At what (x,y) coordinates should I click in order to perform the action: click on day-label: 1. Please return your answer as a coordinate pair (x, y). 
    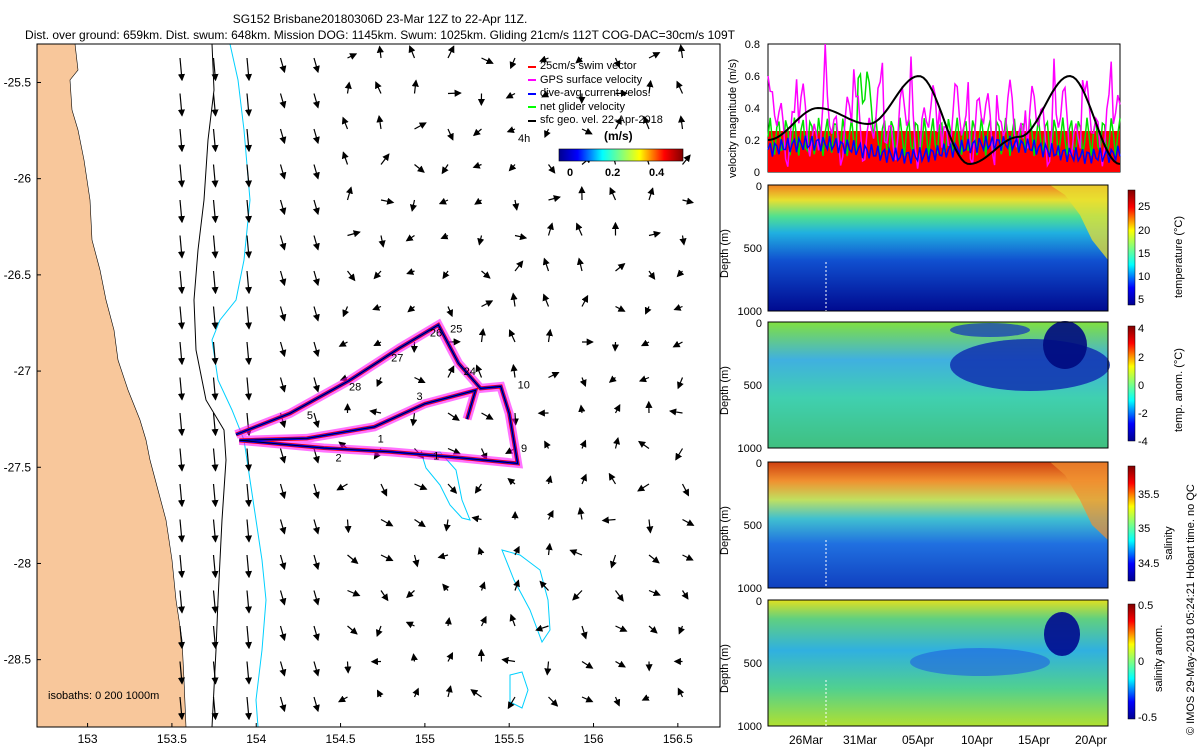
    Looking at the image, I should click on (436, 457).